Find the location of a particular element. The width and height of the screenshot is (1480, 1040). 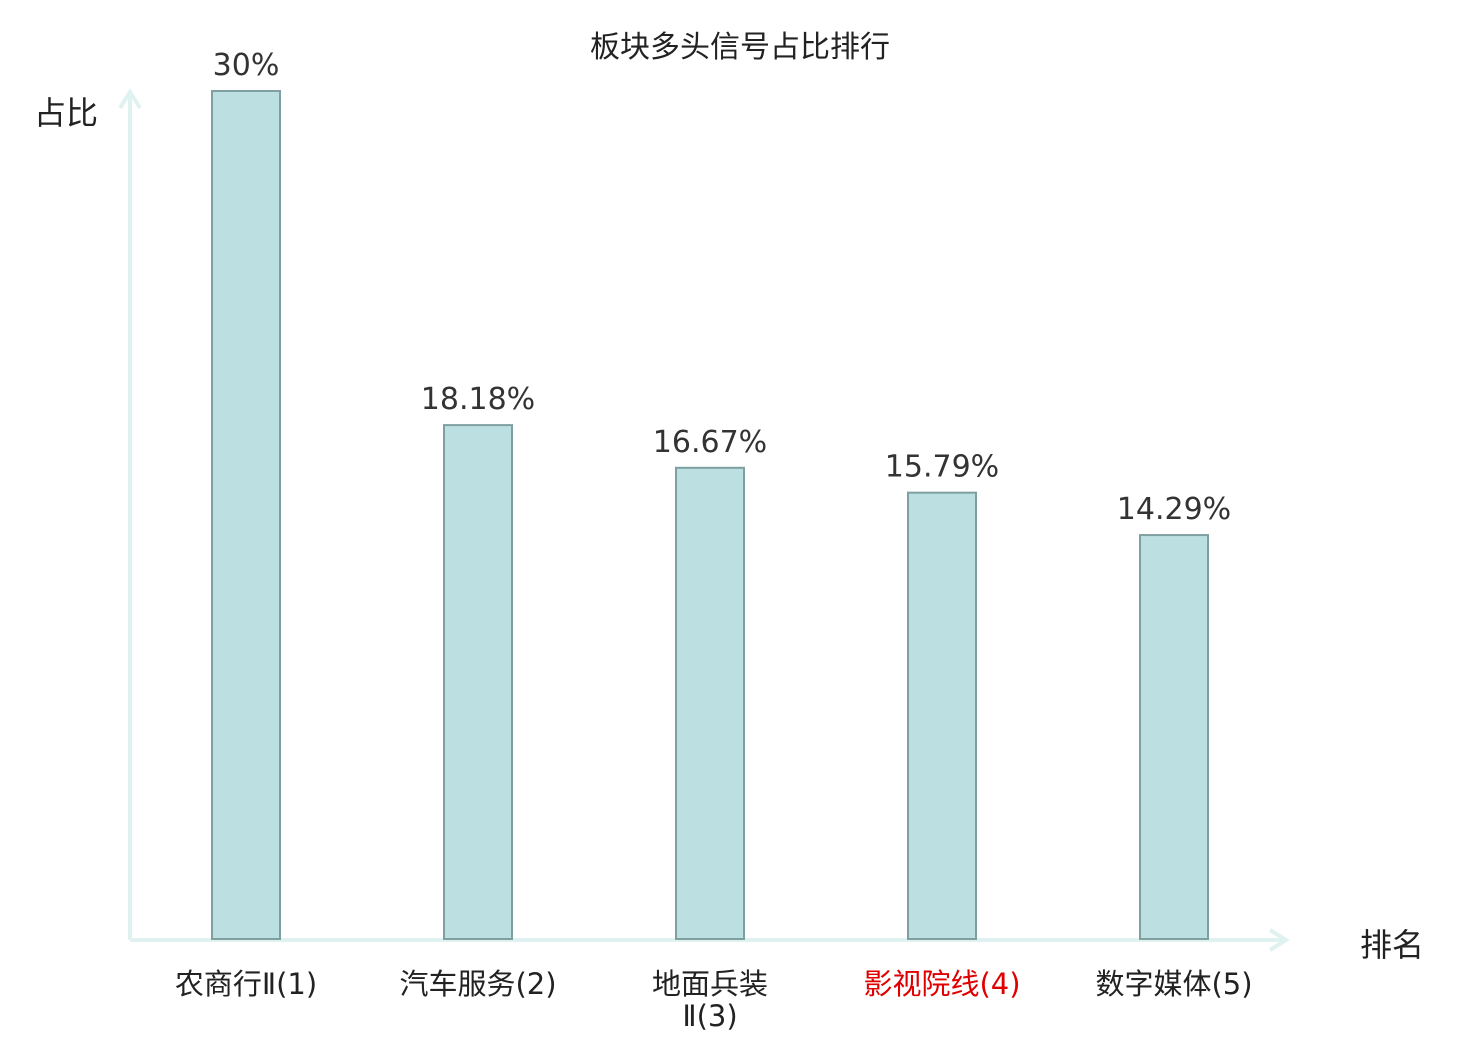

x-axis-label: 排名 is located at coordinates (1392, 945).